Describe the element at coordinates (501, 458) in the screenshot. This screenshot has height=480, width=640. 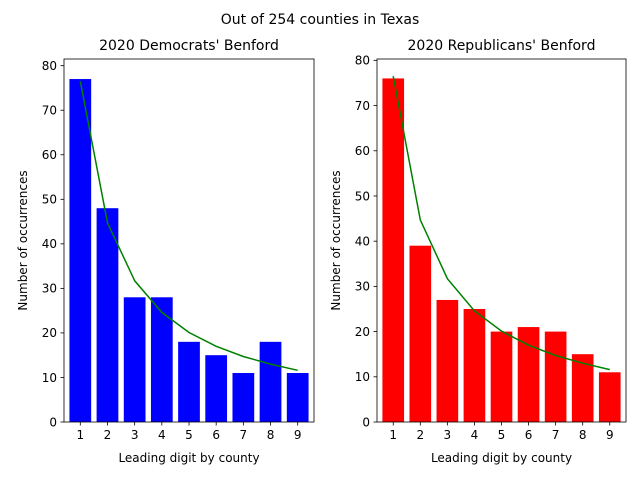
I see `republicans-x-axis-label: Leading digit by county` at that location.